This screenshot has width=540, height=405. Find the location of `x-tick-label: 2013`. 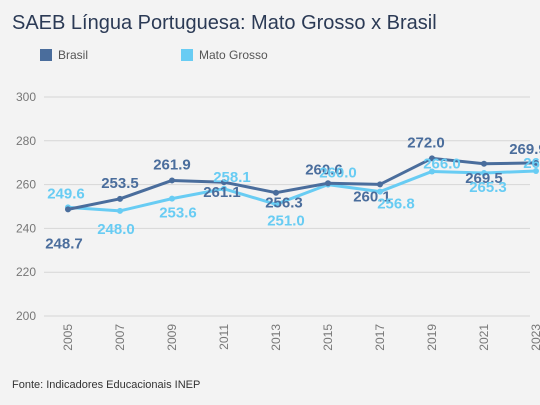

x-tick-label: 2013 is located at coordinates (276, 337).